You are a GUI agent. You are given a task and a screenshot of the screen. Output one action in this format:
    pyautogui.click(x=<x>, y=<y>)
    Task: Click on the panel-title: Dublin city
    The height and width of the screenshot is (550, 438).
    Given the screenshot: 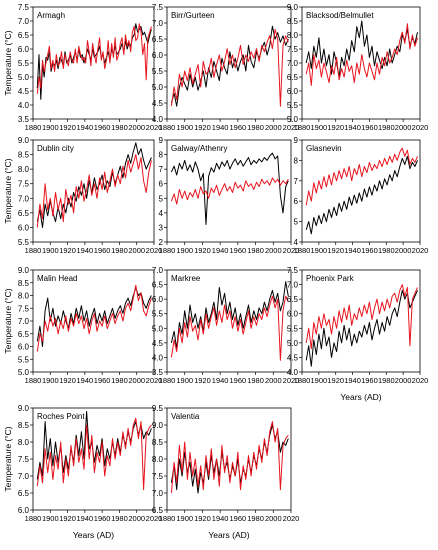 What is the action you would take?
    pyautogui.click(x=55, y=148)
    